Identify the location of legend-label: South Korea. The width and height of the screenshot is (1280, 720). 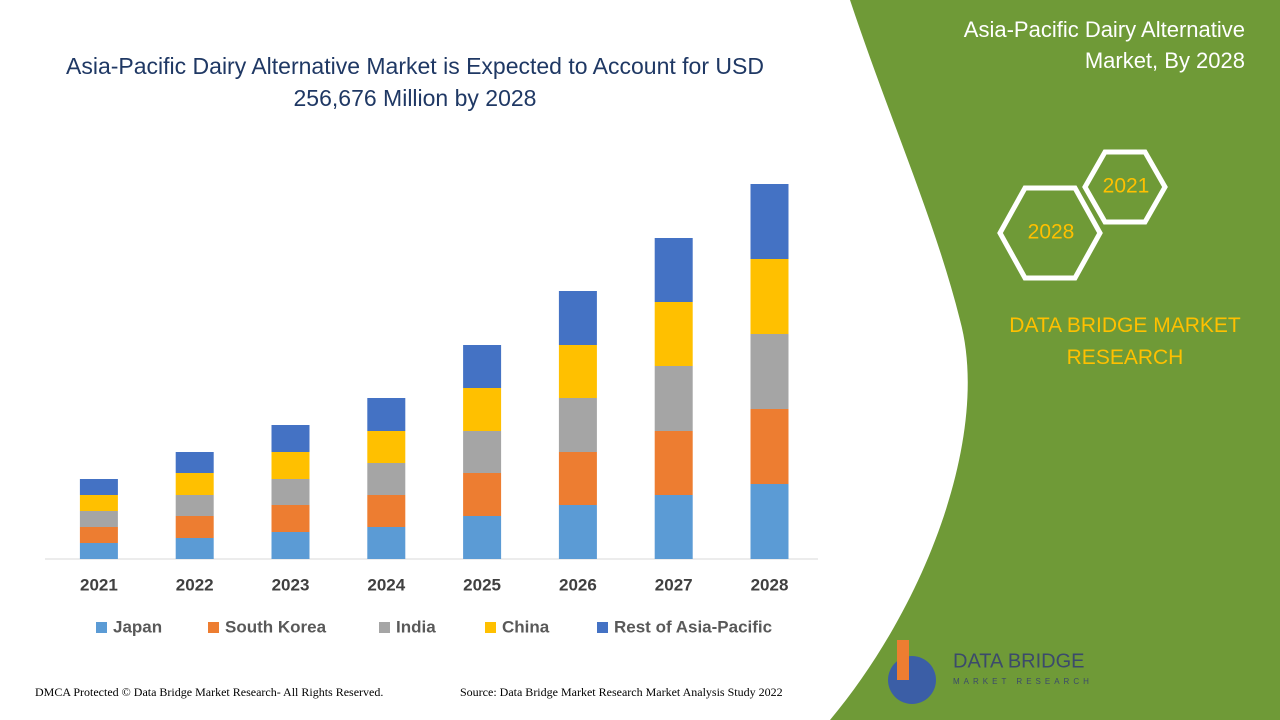
(276, 626).